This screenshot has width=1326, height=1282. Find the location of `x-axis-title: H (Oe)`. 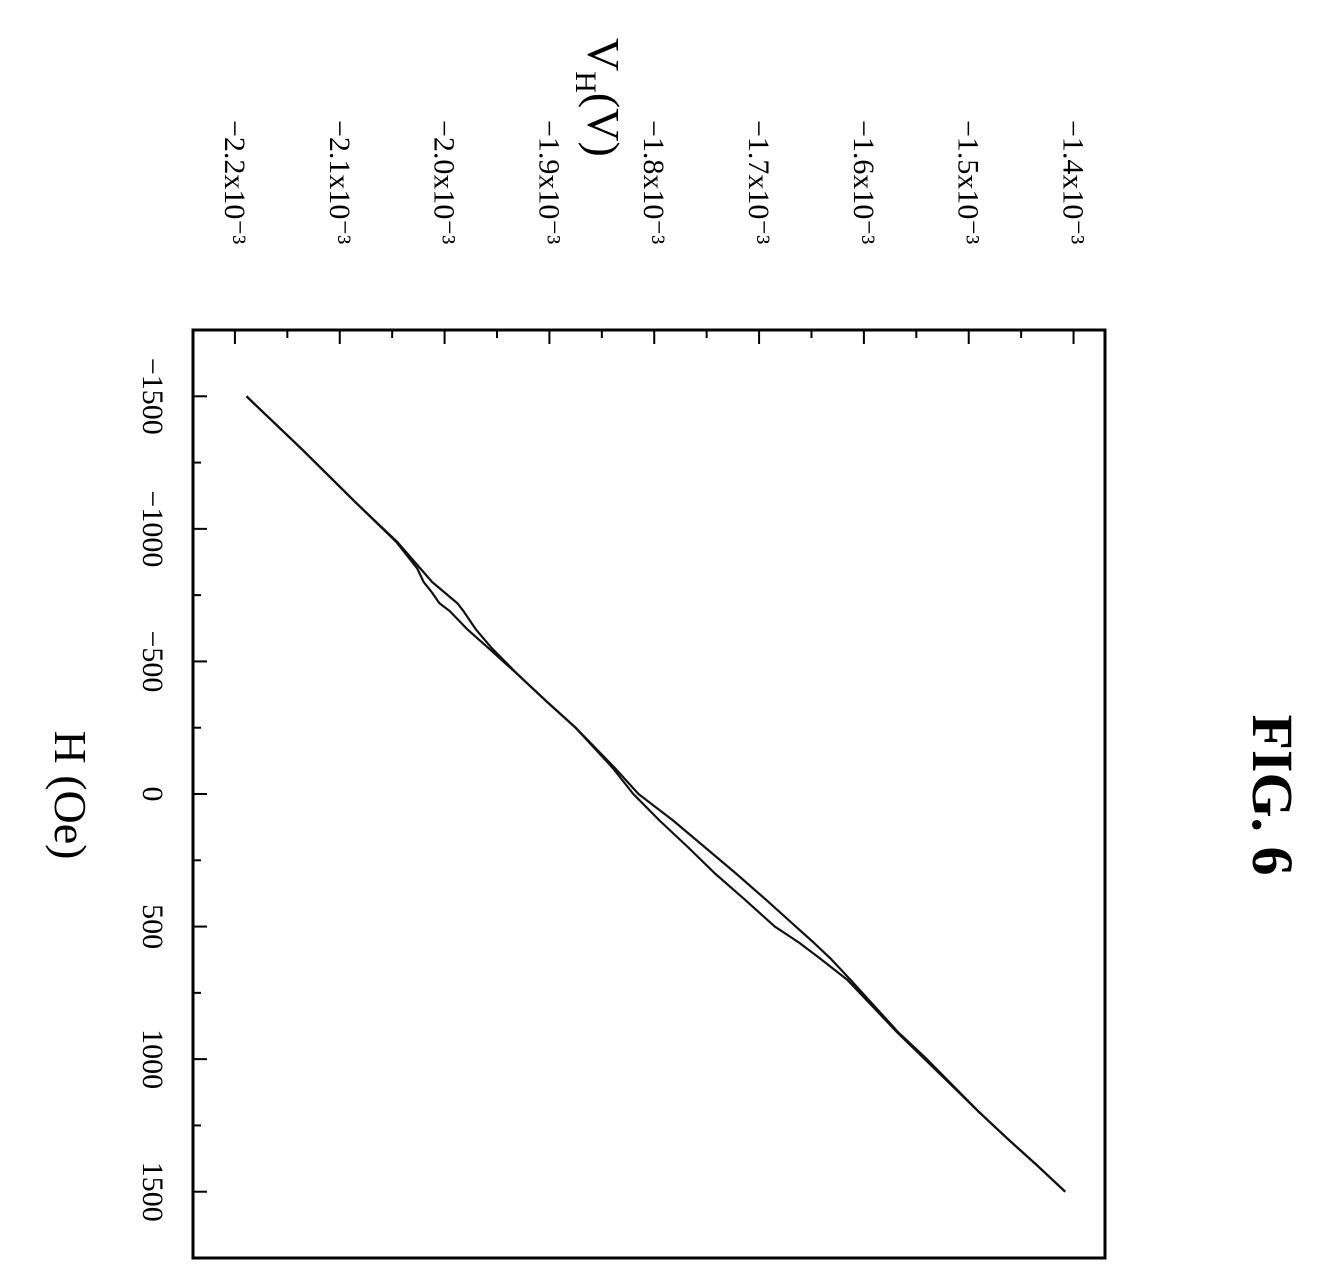

x-axis-title: H (Oe) is located at coordinates (70, 795).